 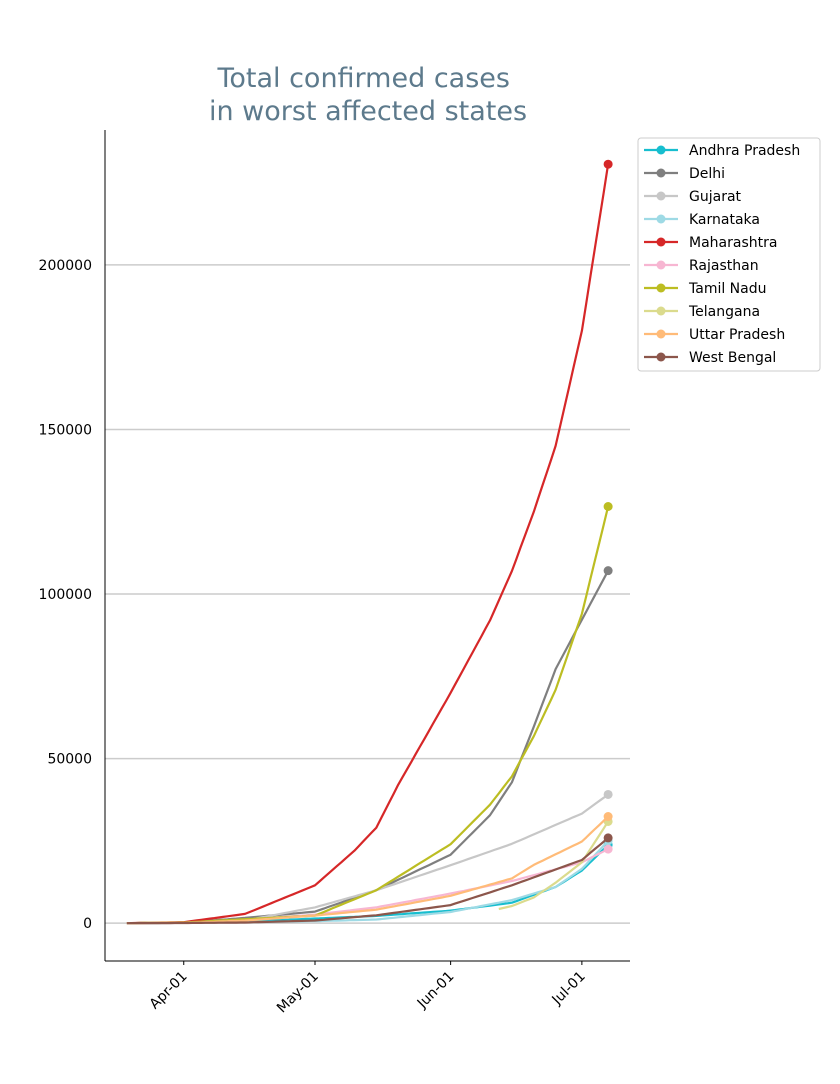 I want to click on y-tick-label: 150000, so click(x=65, y=430).